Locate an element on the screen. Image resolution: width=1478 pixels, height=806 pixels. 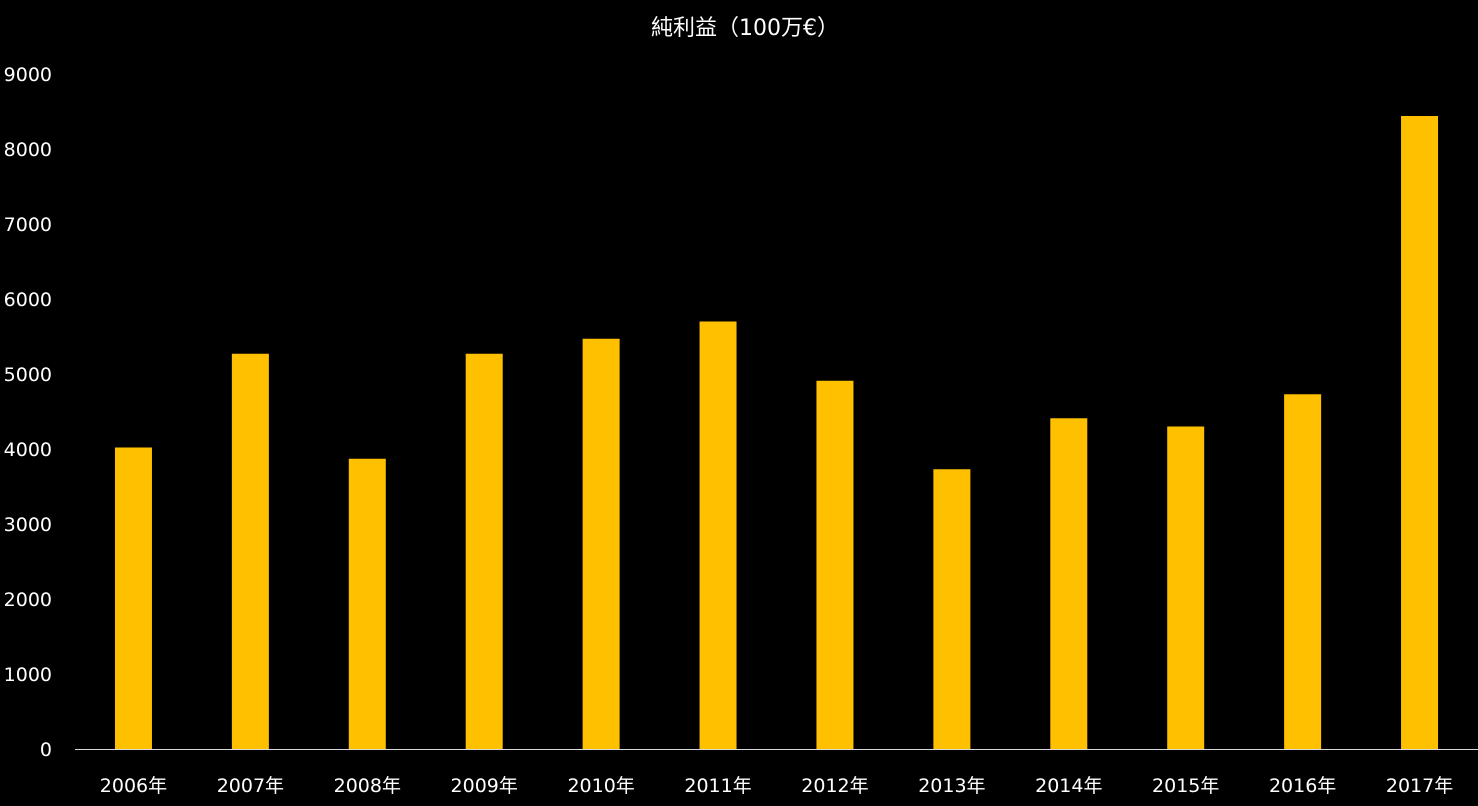
y-tick-label: 1000 is located at coordinates (28, 675).